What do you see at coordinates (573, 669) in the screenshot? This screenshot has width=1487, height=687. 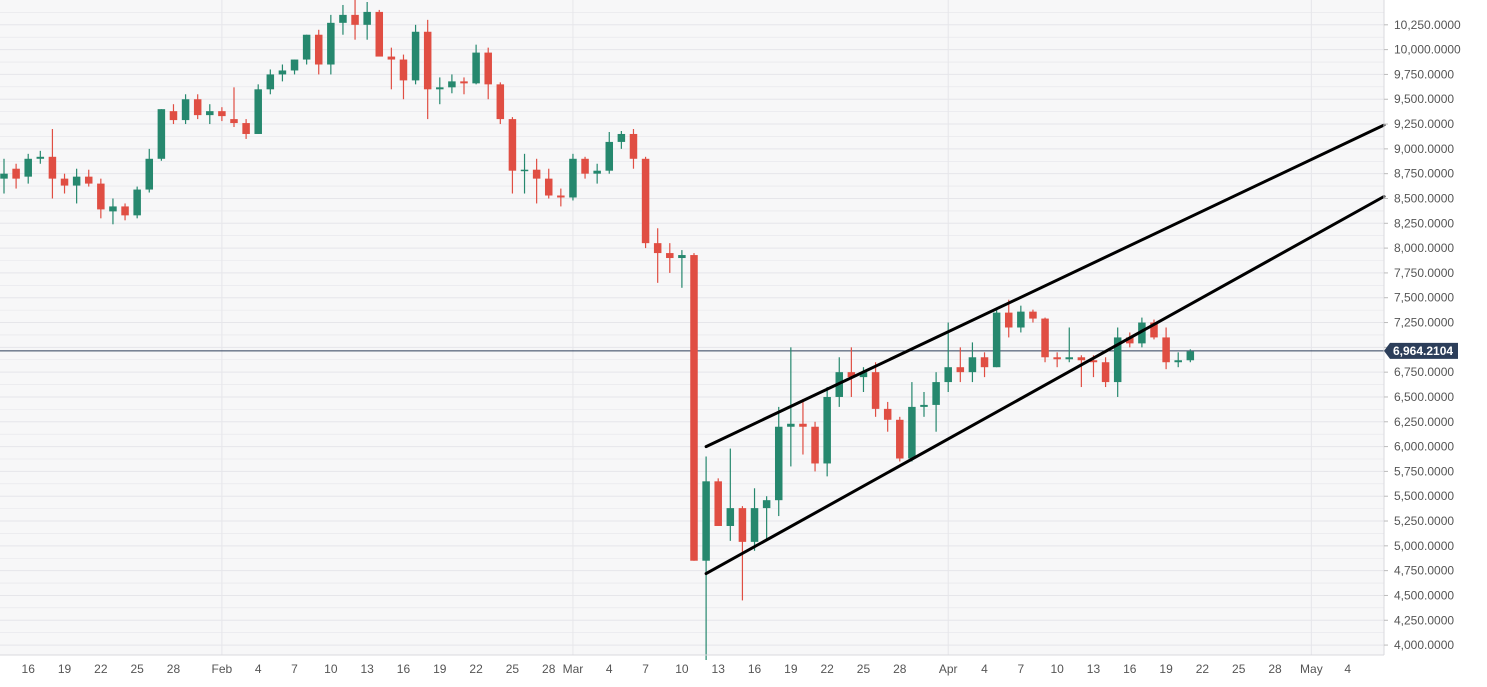 I see `x-tick-label: Mar` at bounding box center [573, 669].